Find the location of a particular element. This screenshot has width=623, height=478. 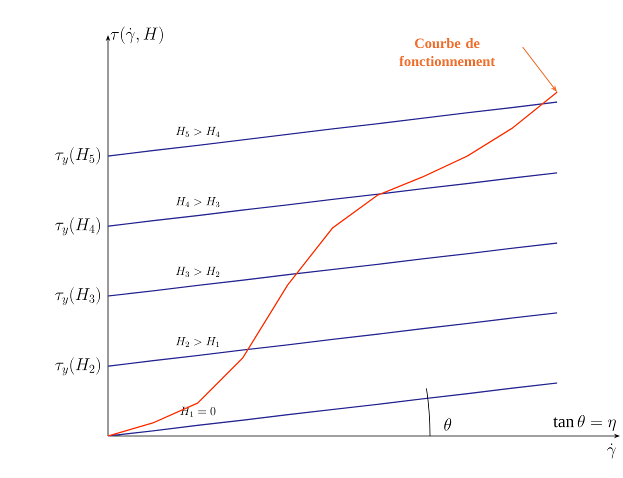

series-label: $H_5 > H_4$ is located at coordinates (198, 132).